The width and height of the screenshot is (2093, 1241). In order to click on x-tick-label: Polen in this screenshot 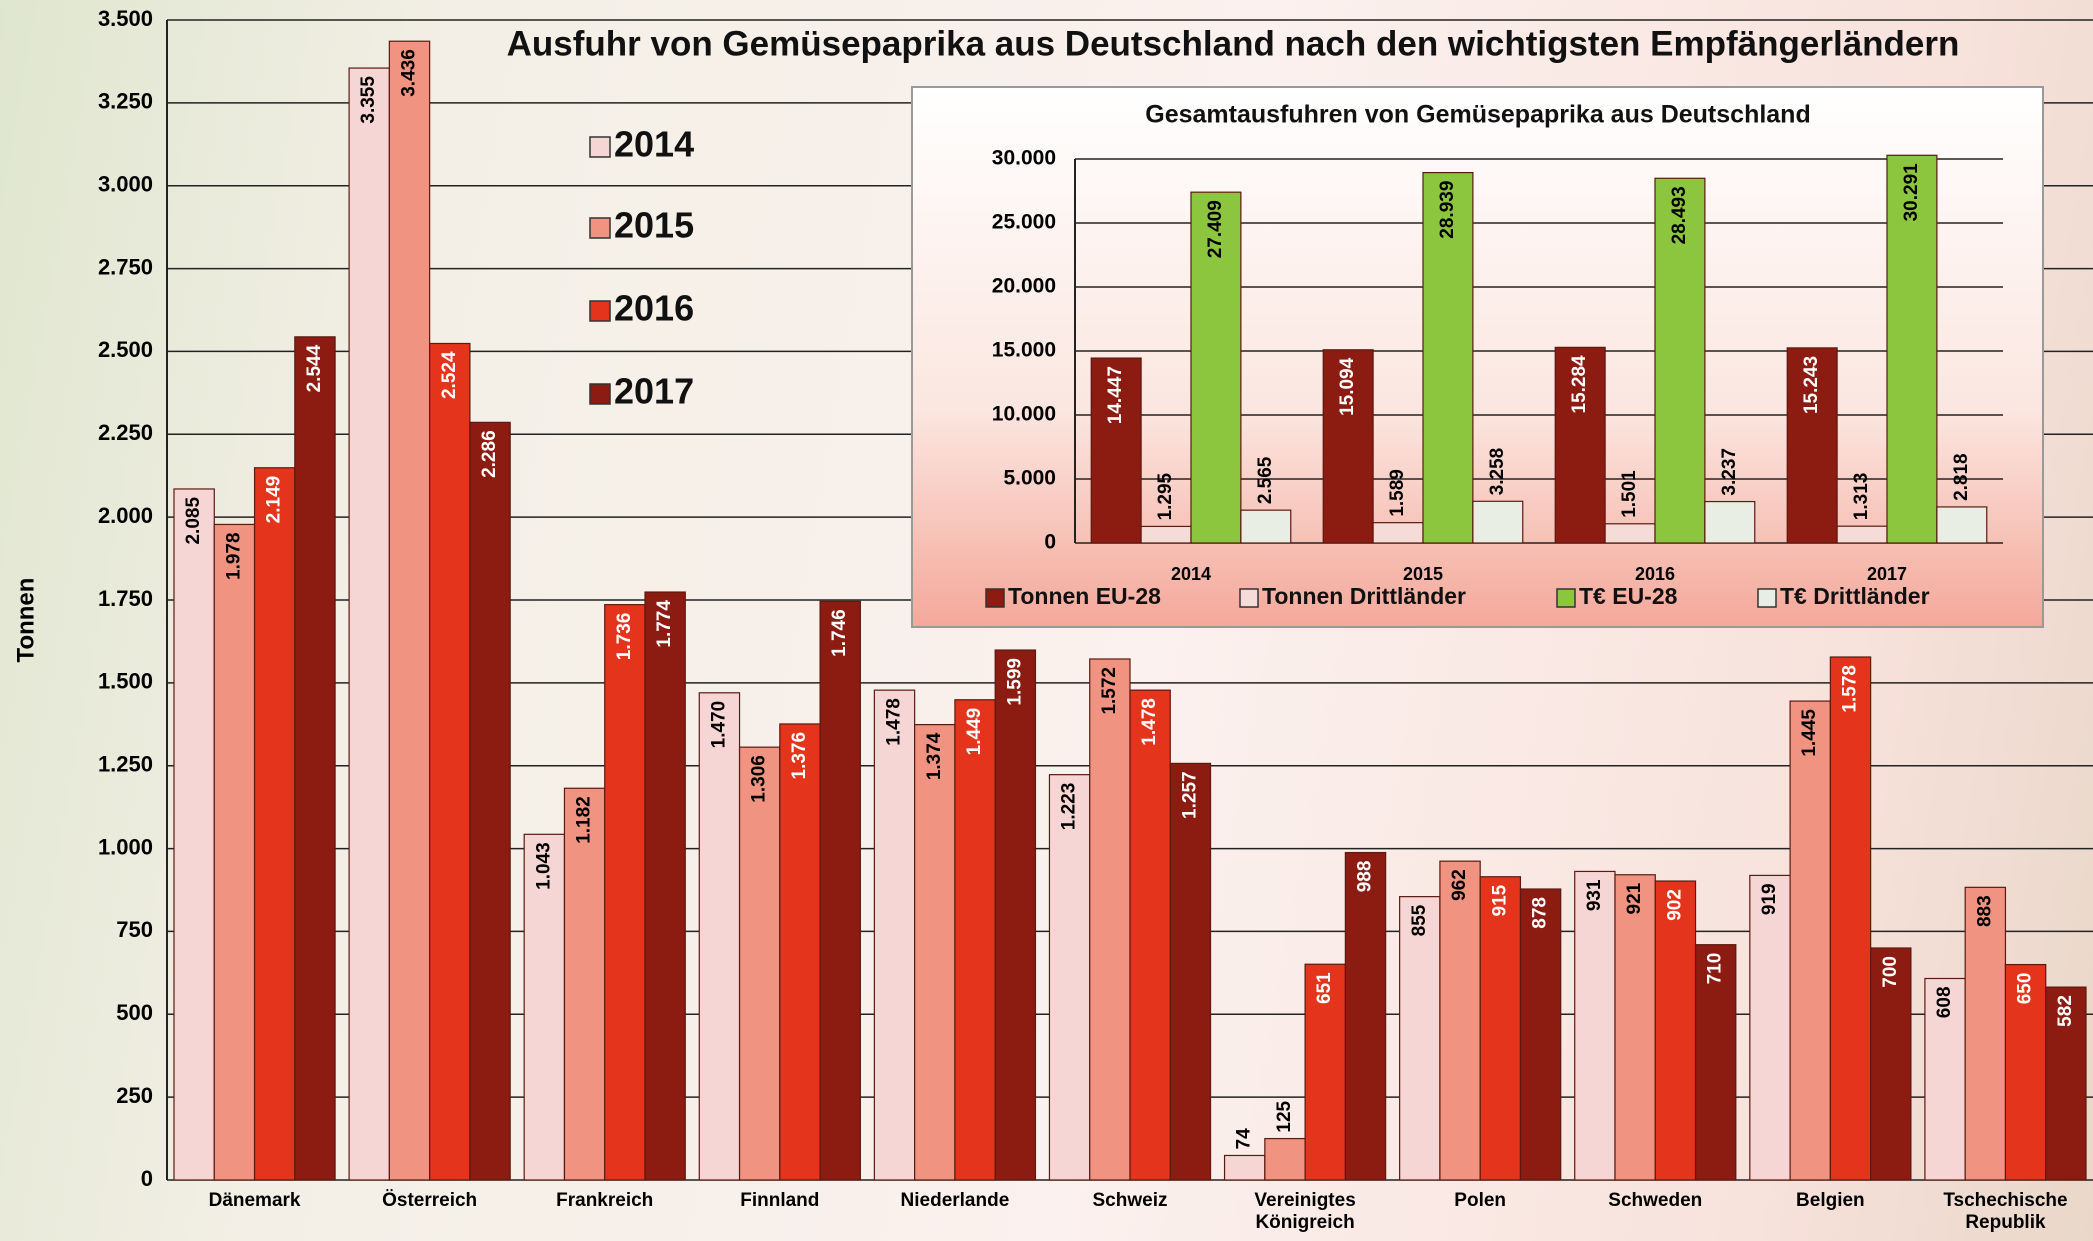, I will do `click(1480, 1200)`.